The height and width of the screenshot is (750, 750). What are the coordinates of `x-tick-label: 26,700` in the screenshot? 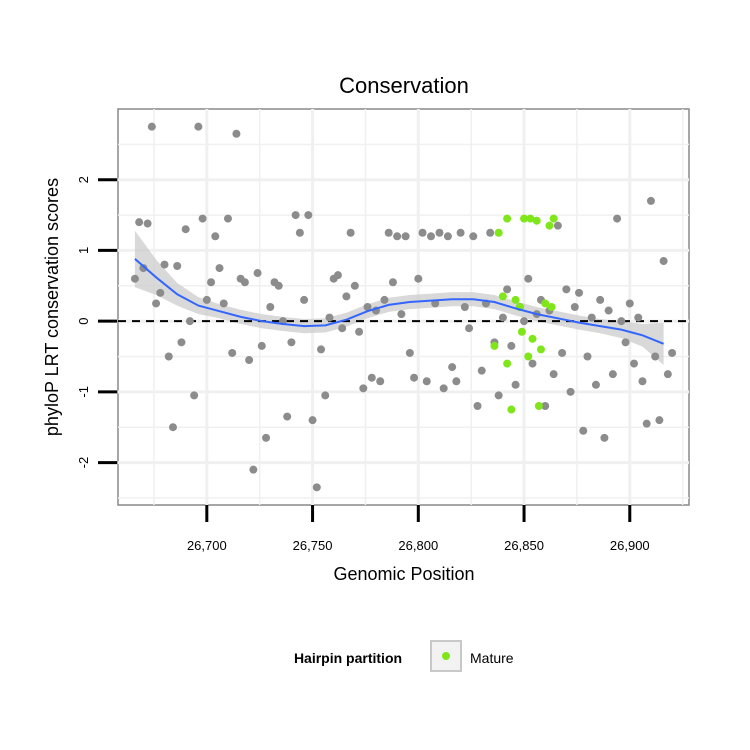 It's located at (207, 545).